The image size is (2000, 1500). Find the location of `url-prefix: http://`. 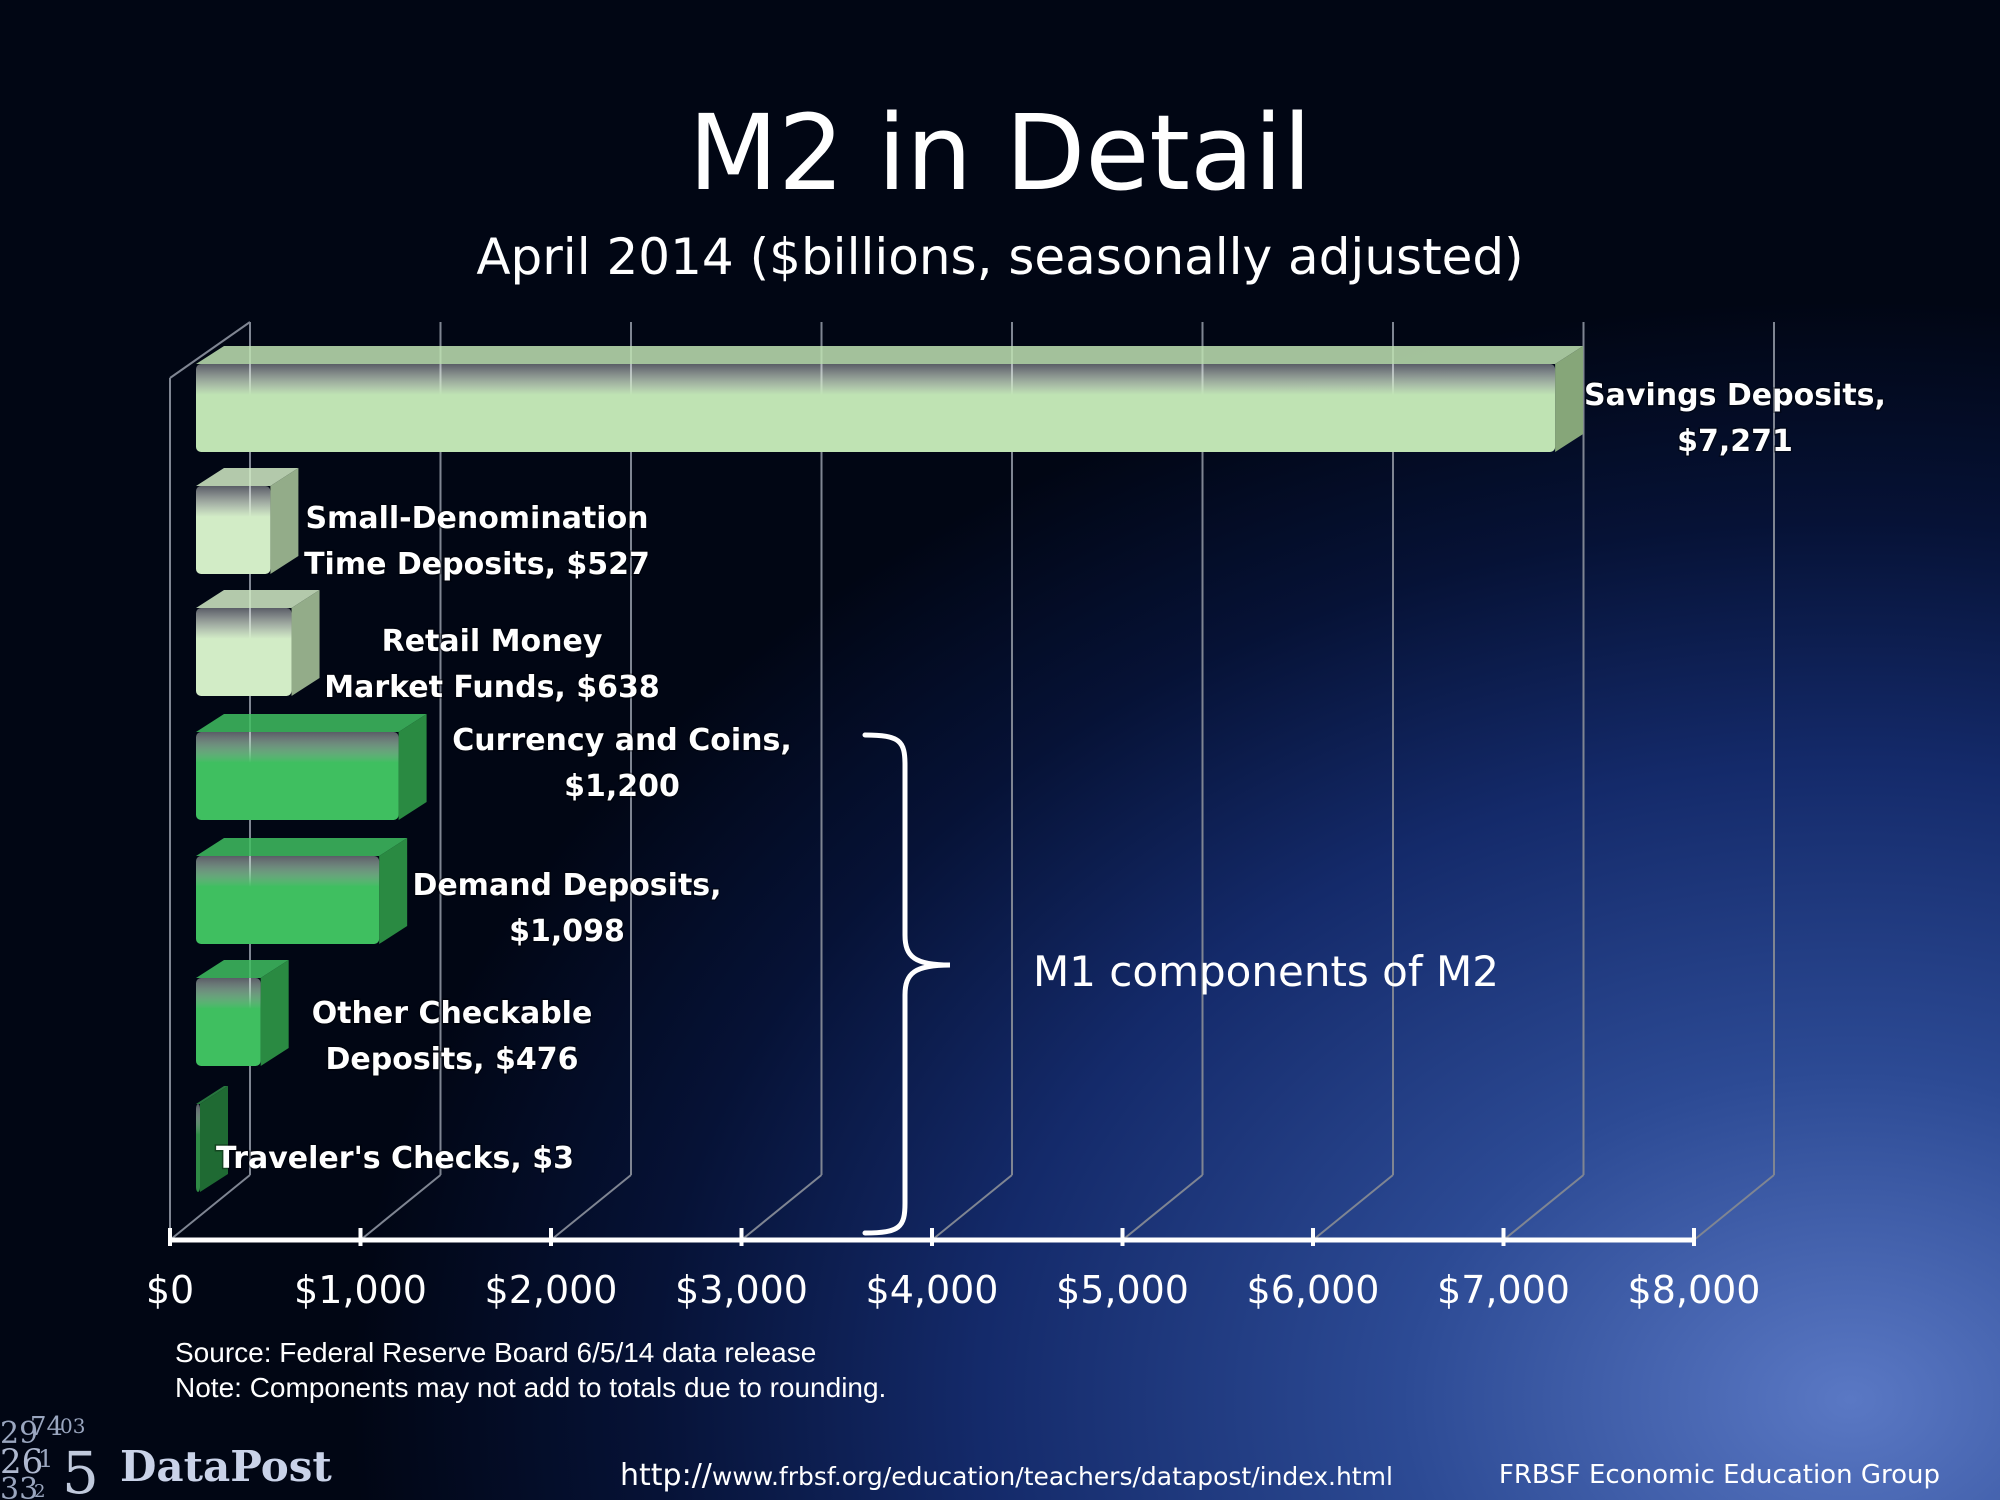

url-prefix: http:// is located at coordinates (666, 1475).